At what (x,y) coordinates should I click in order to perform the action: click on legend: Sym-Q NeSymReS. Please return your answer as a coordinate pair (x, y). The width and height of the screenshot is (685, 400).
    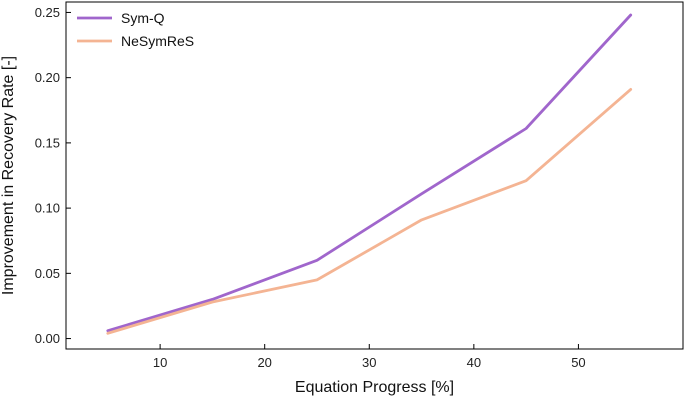
    Looking at the image, I should click on (135, 29).